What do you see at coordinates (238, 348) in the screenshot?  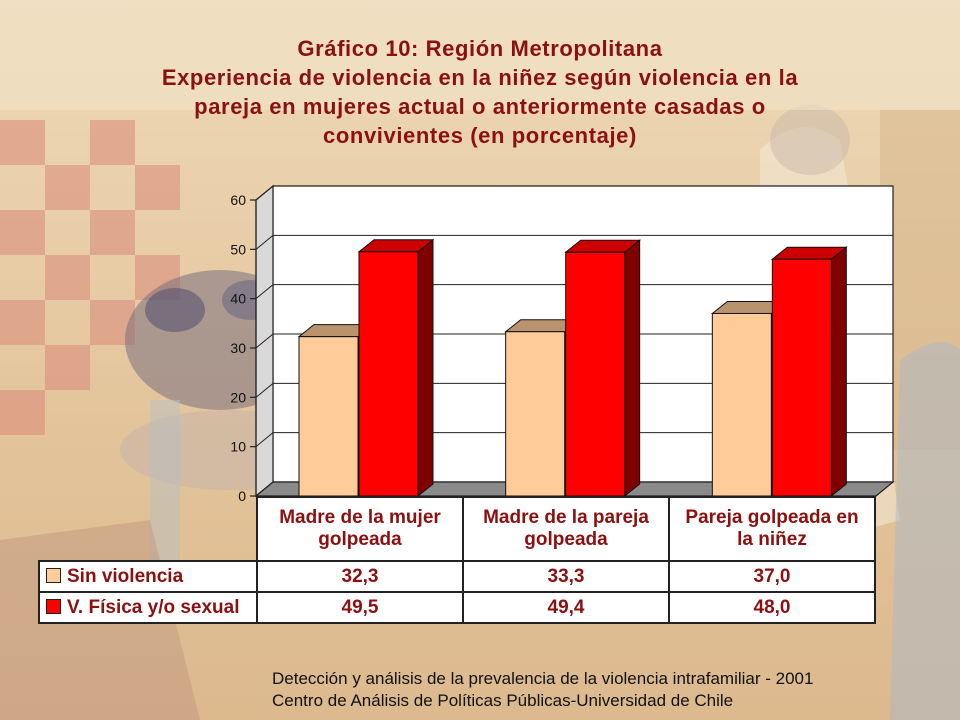 I see `y-tick-label: 30` at bounding box center [238, 348].